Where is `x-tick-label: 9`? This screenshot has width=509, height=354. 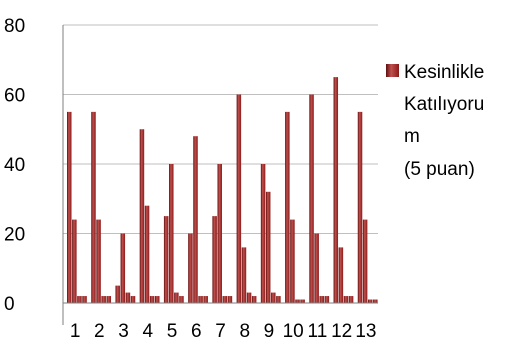 x-tick-label: 9 is located at coordinates (269, 331).